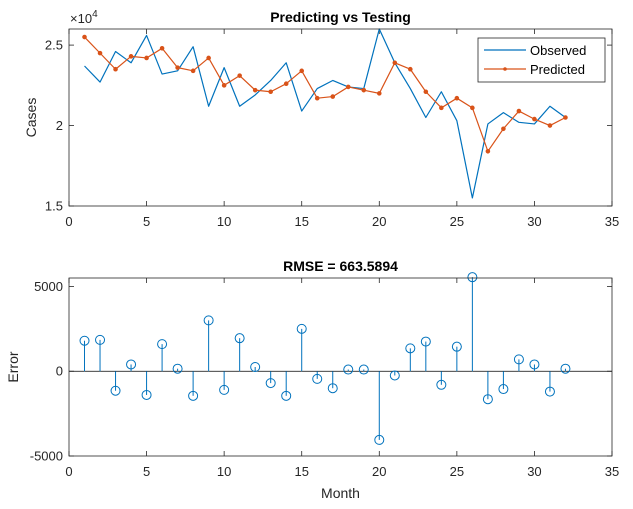 The width and height of the screenshot is (633, 509). I want to click on exponent-power: 4, so click(95, 14).